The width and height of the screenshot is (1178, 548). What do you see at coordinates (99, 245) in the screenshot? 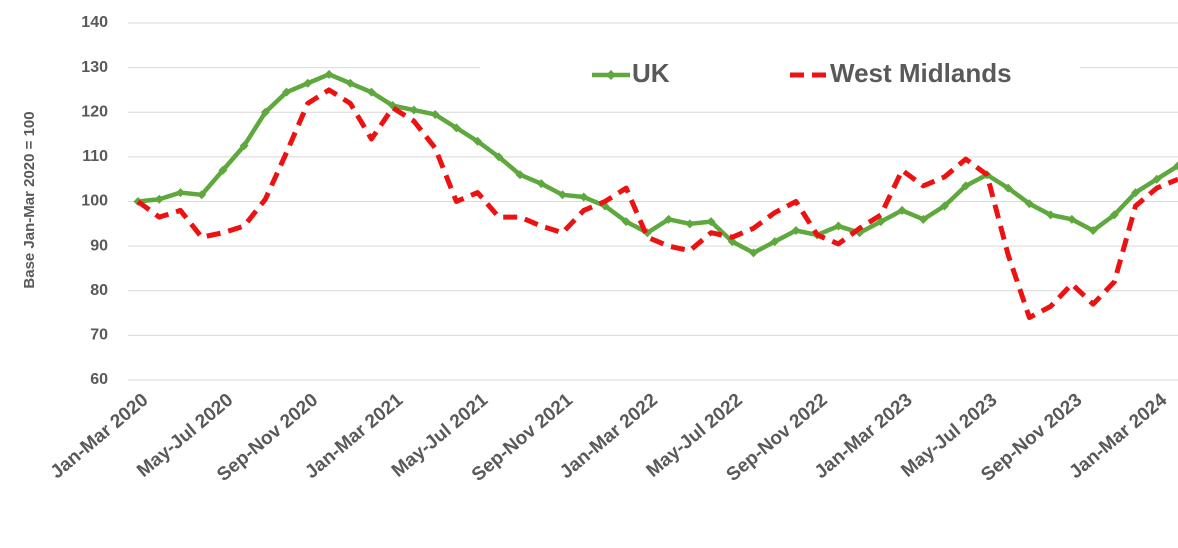
I see `y-tick-label: 90` at bounding box center [99, 245].